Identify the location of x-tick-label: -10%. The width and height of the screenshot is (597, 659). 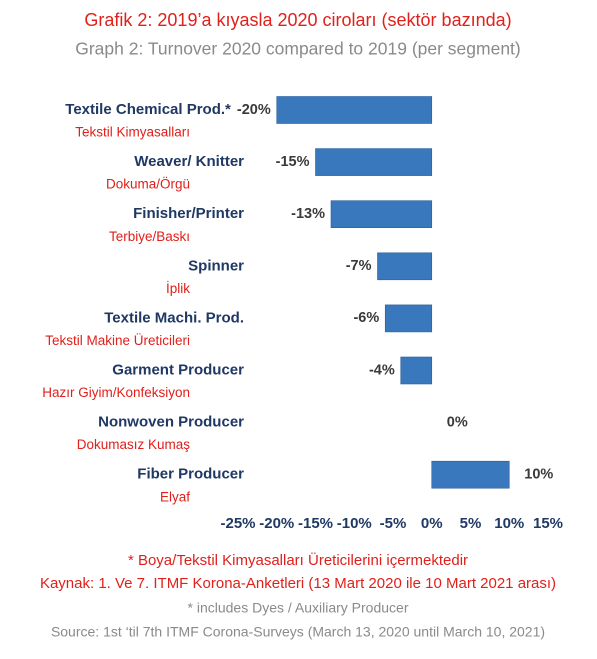
(354, 523).